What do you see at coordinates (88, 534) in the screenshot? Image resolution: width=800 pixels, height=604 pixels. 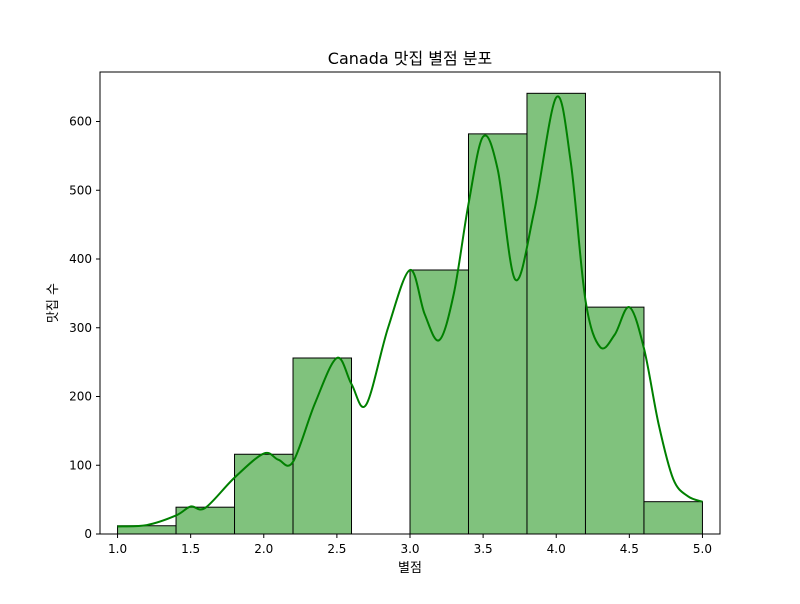 I see `y-tick-label-0: 0` at bounding box center [88, 534].